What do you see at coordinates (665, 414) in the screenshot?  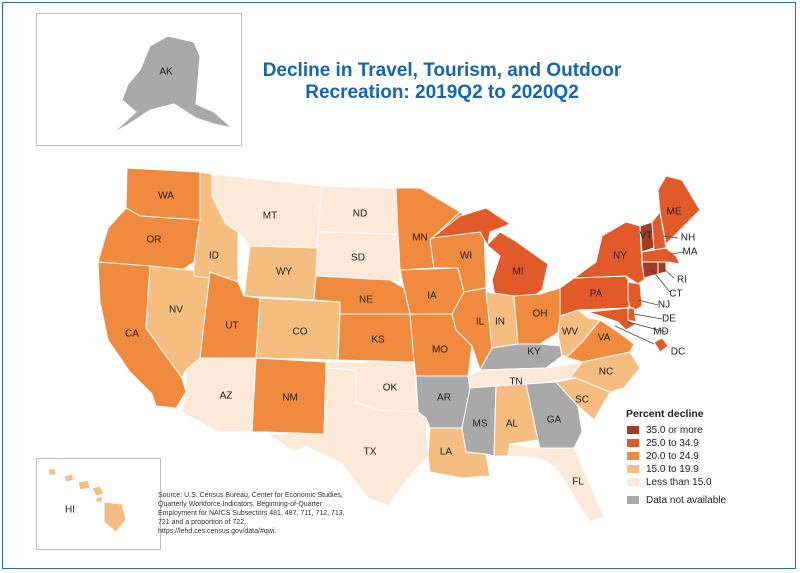 I see `legend-title: Percent decline` at bounding box center [665, 414].